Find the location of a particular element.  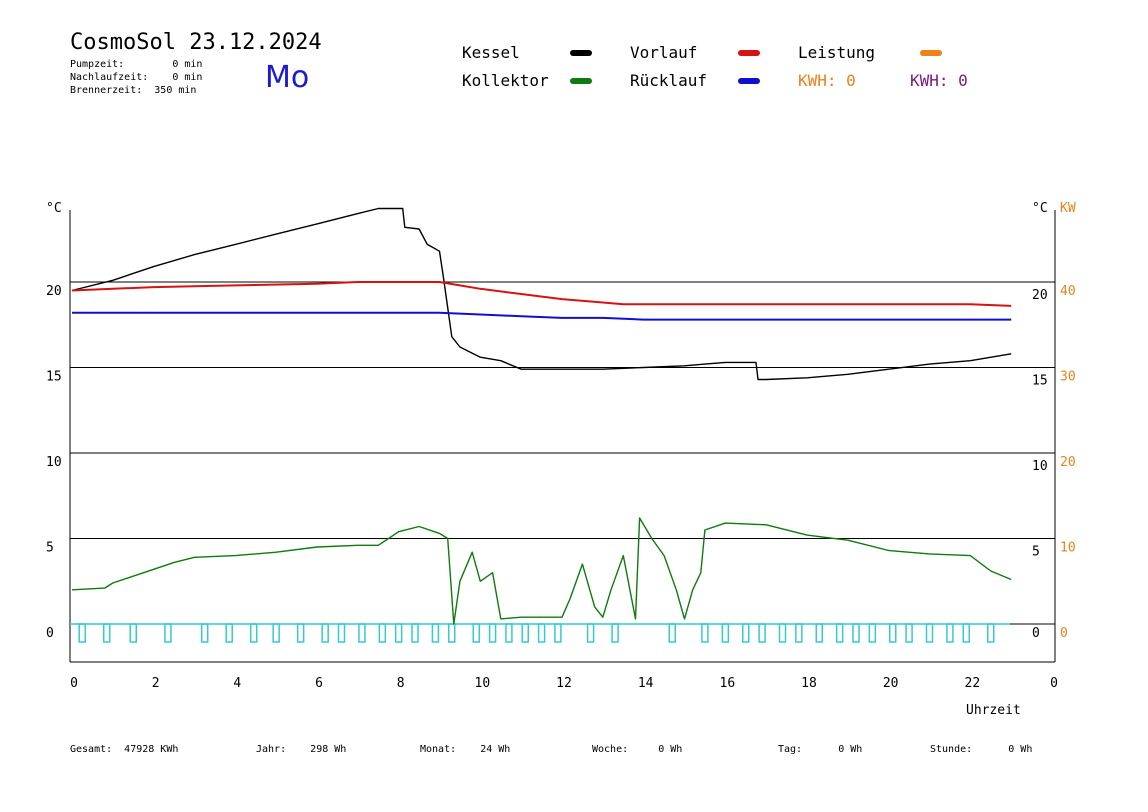

x-tick-16-8: 16 is located at coordinates (728, 683).